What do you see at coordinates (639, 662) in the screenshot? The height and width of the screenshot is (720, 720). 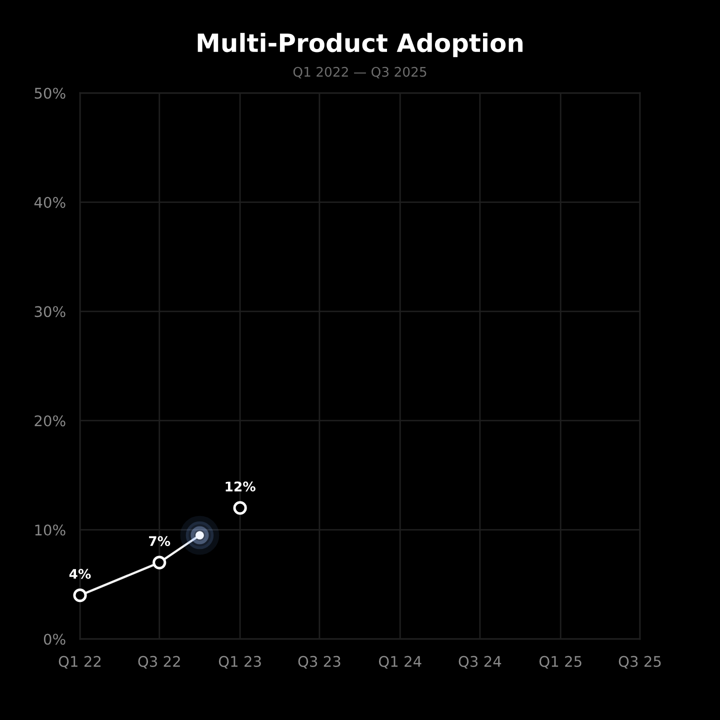 I see `x-tick-label: Q3 25` at bounding box center [639, 662].